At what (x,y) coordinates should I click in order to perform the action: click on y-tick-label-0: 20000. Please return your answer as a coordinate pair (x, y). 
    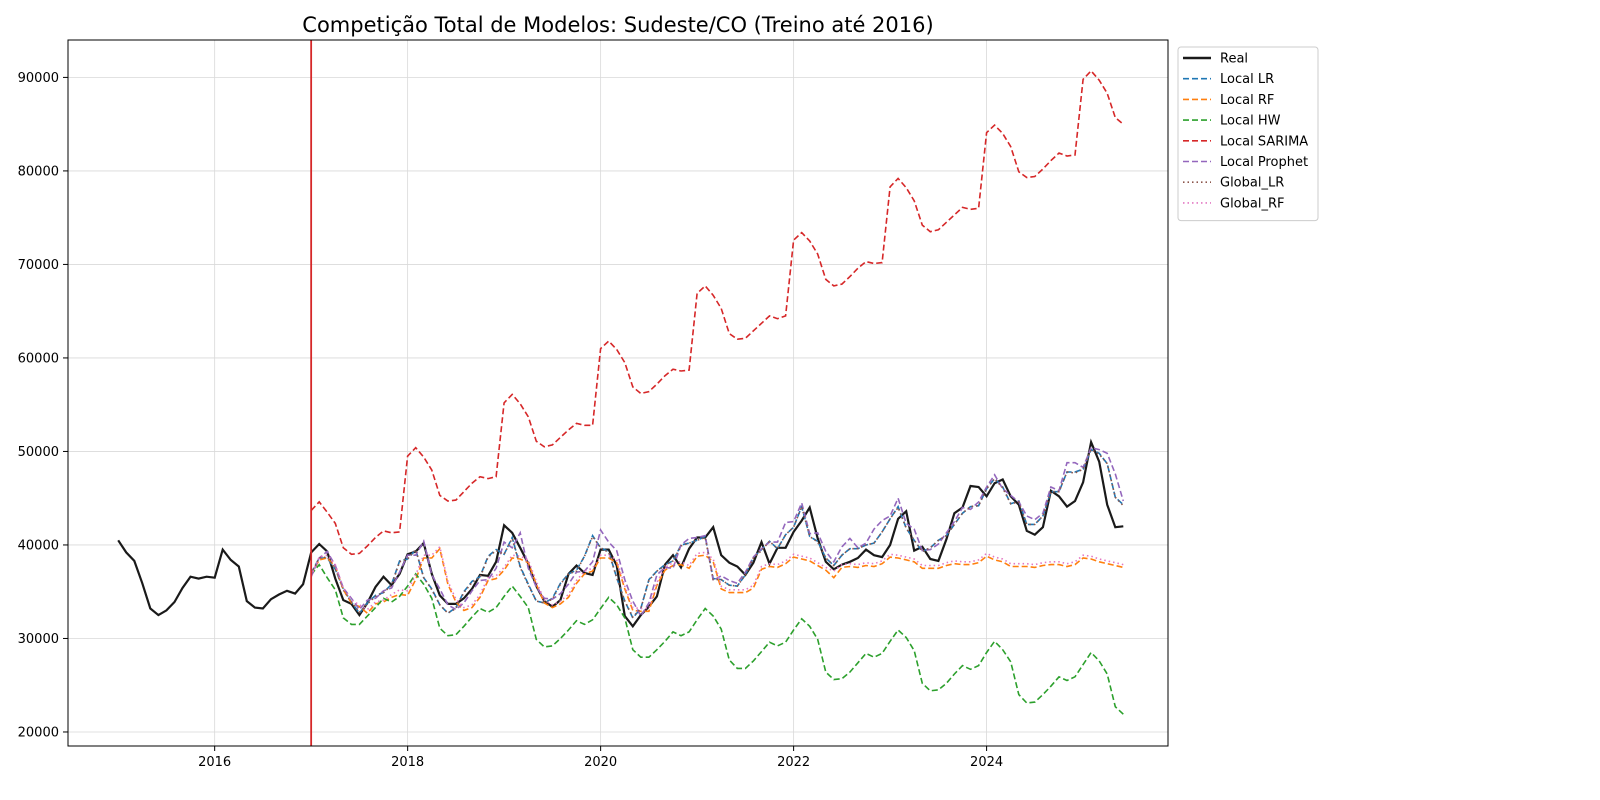
    Looking at the image, I should click on (38, 732).